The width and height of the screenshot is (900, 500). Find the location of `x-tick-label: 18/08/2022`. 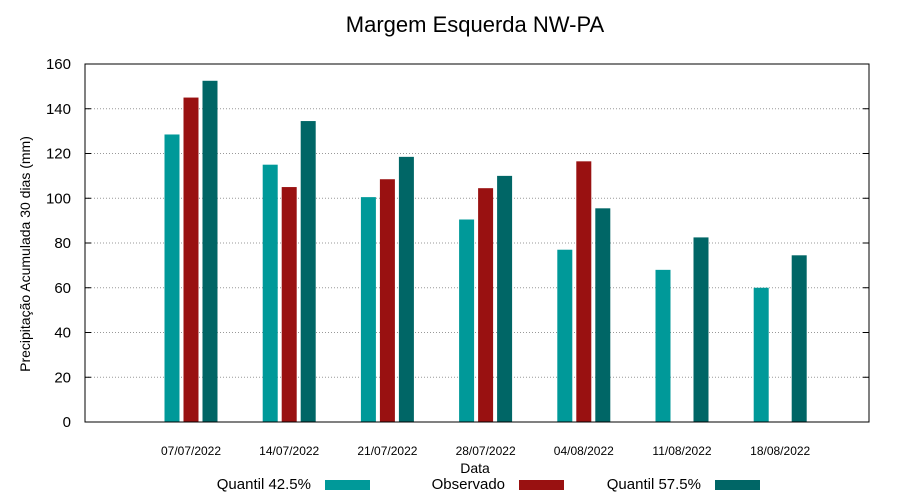

x-tick-label: 18/08/2022 is located at coordinates (780, 451).